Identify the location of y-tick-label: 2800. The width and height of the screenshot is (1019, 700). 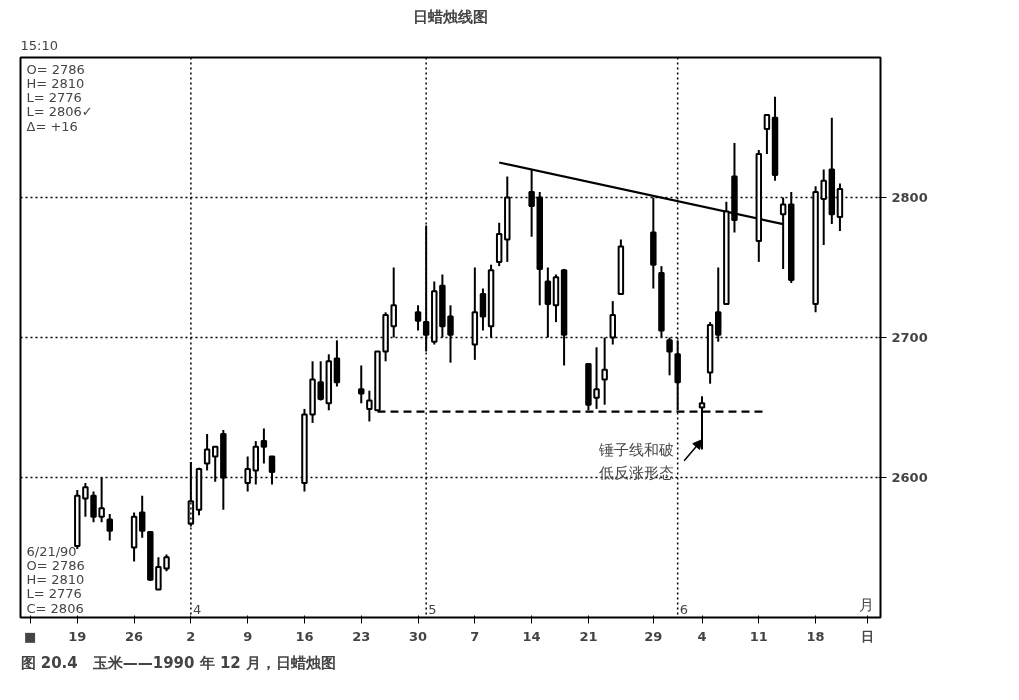
(909, 197).